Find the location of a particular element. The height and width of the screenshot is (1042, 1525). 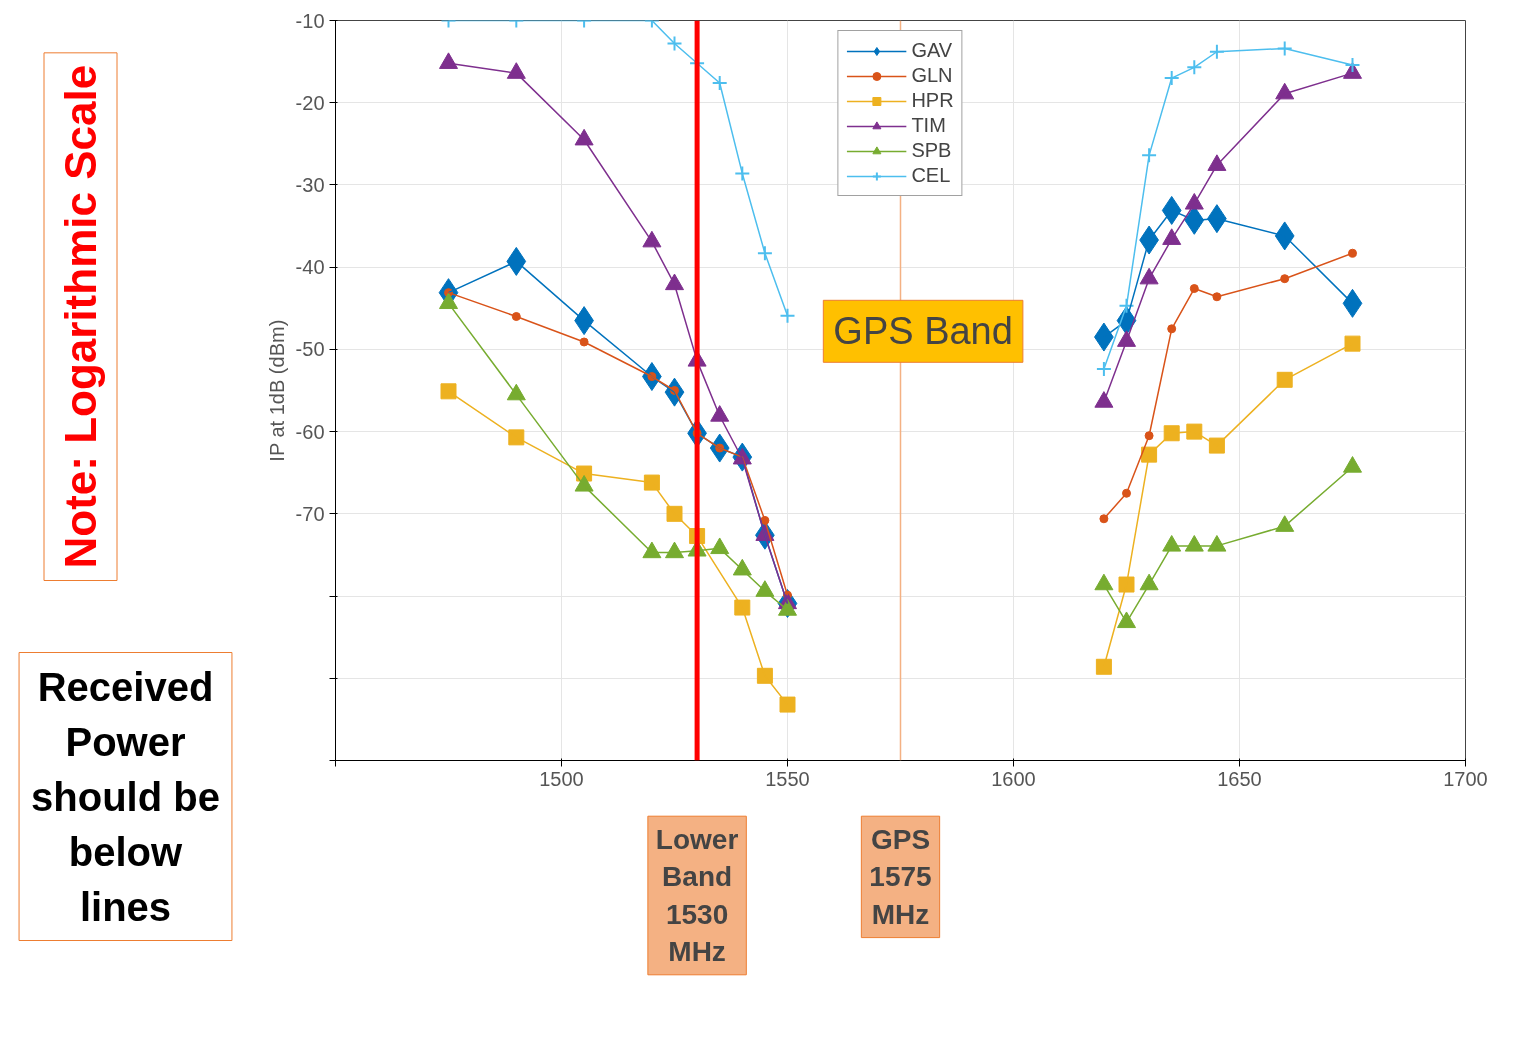

ref-line-label: GPS 1575 MHz is located at coordinates (900, 877).